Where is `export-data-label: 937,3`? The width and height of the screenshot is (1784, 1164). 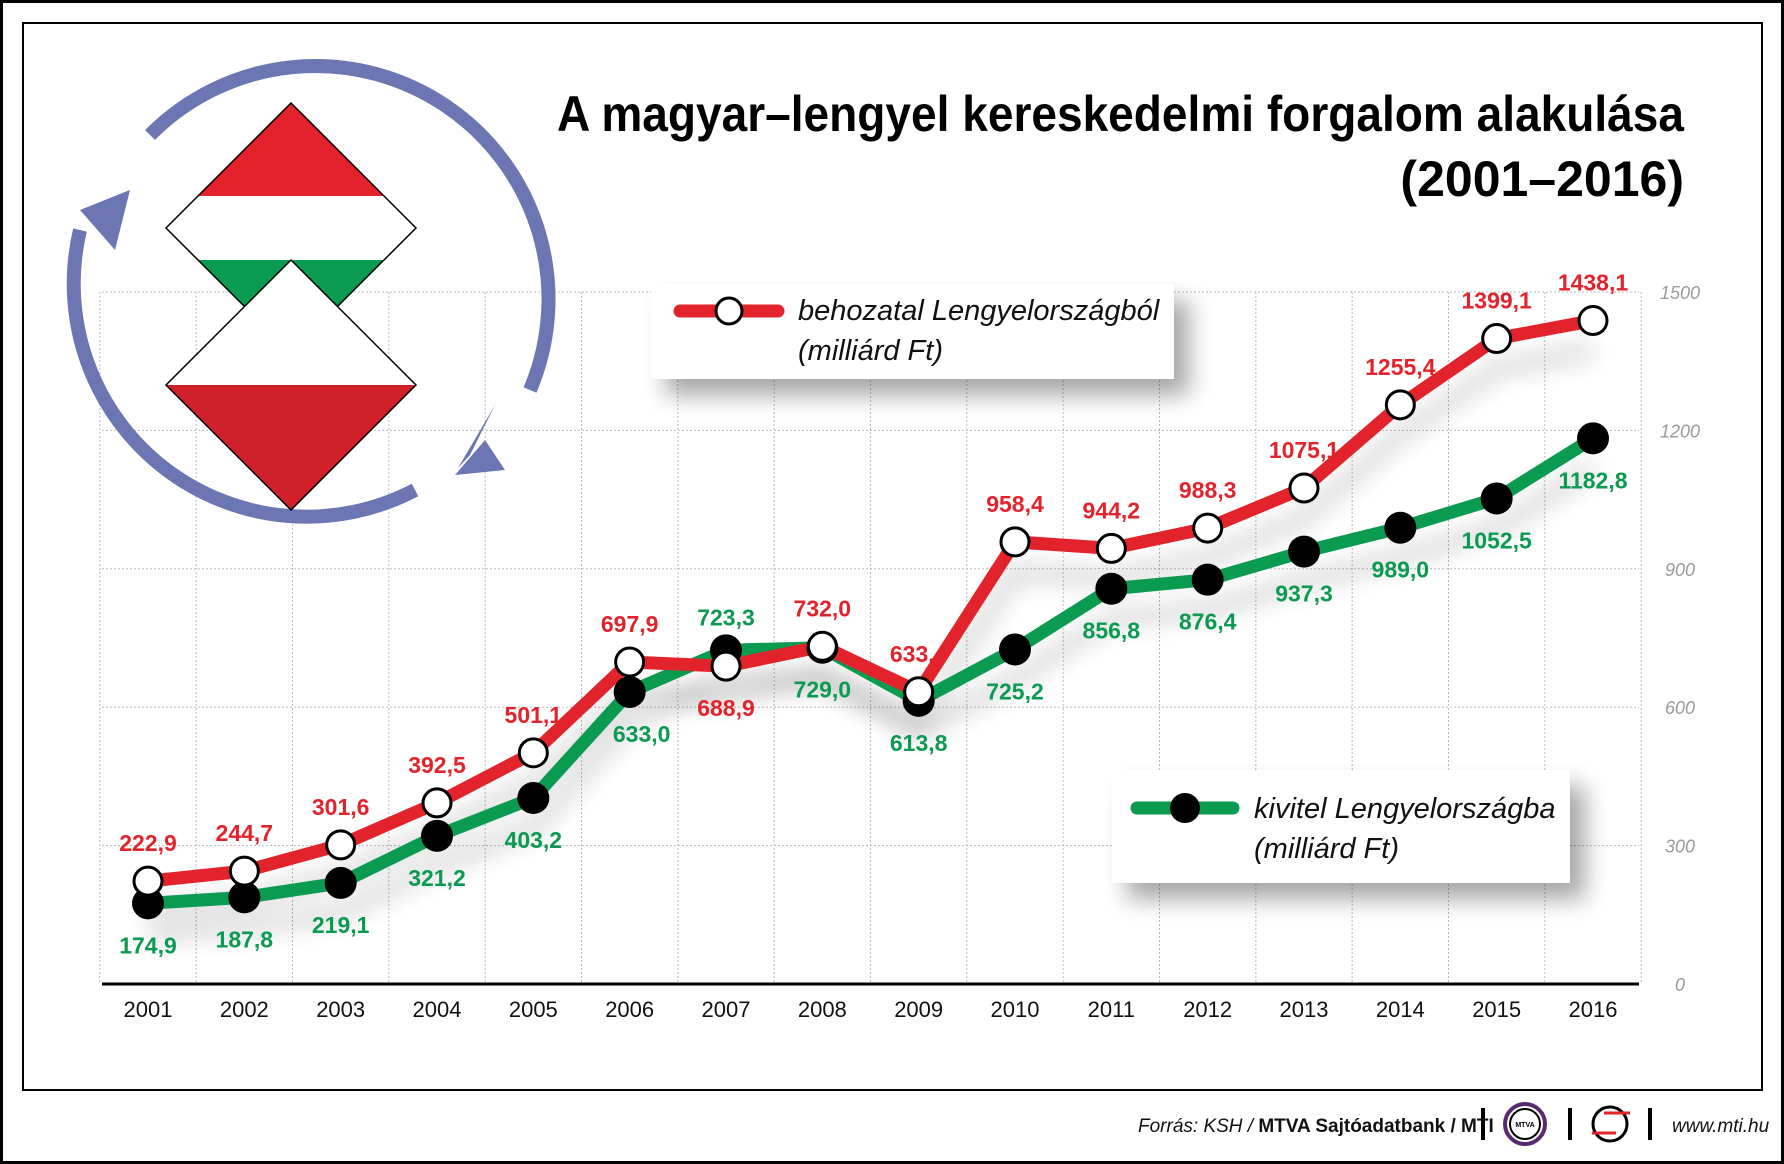
export-data-label: 937,3 is located at coordinates (1304, 594).